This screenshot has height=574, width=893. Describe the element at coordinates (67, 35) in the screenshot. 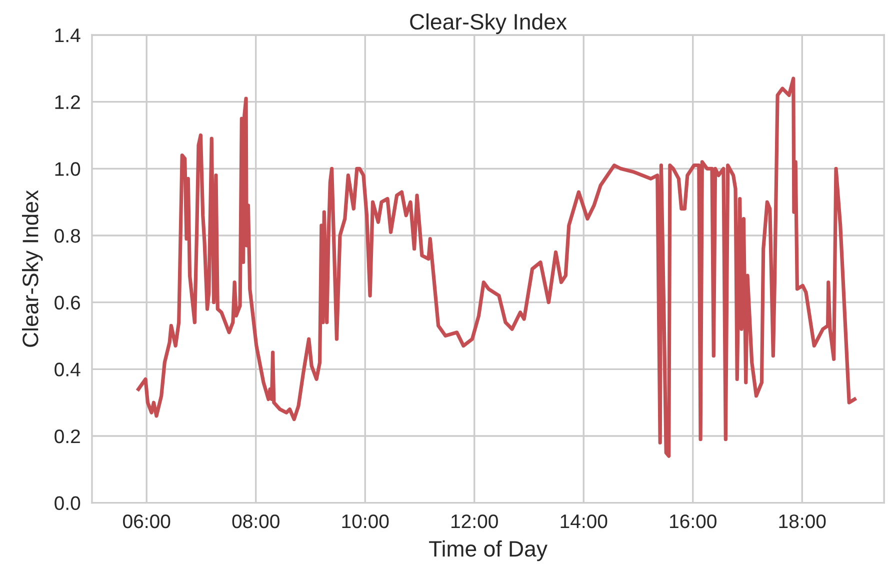

I see `y-tick-label: 1.4` at that location.